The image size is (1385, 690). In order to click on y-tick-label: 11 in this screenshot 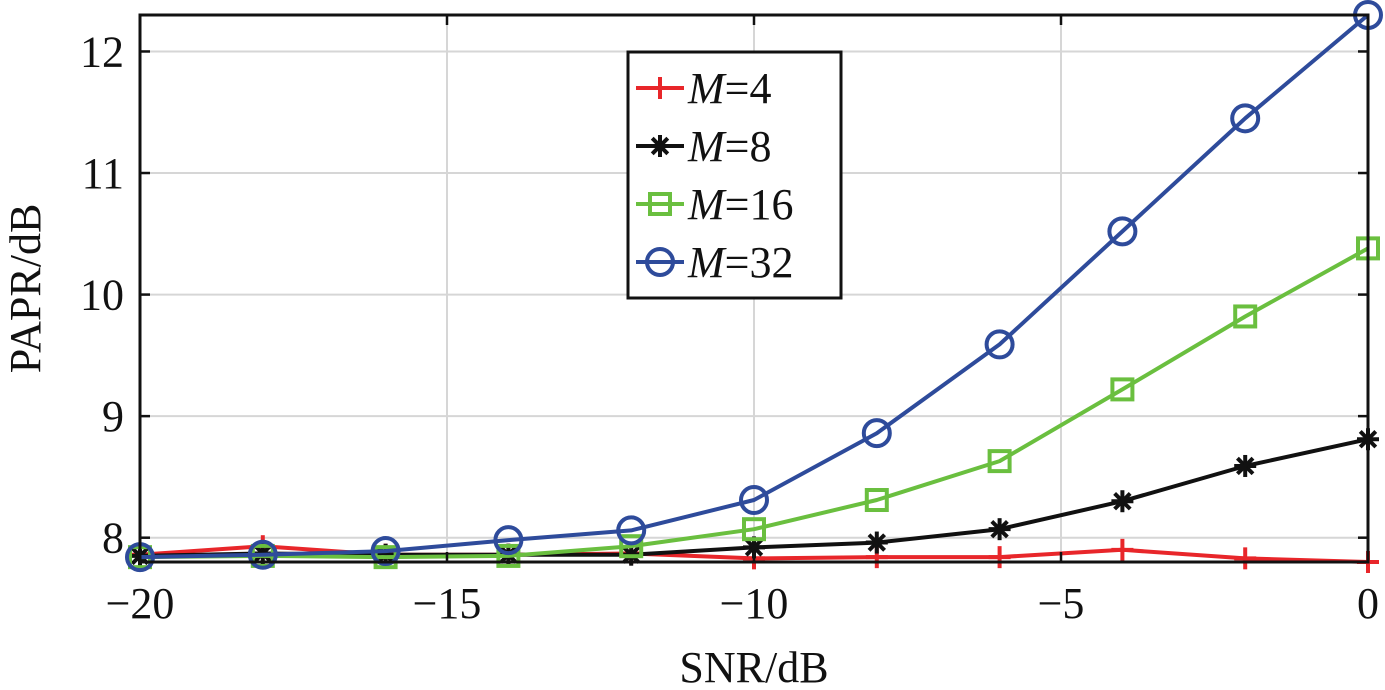, I will do `click(103, 173)`.